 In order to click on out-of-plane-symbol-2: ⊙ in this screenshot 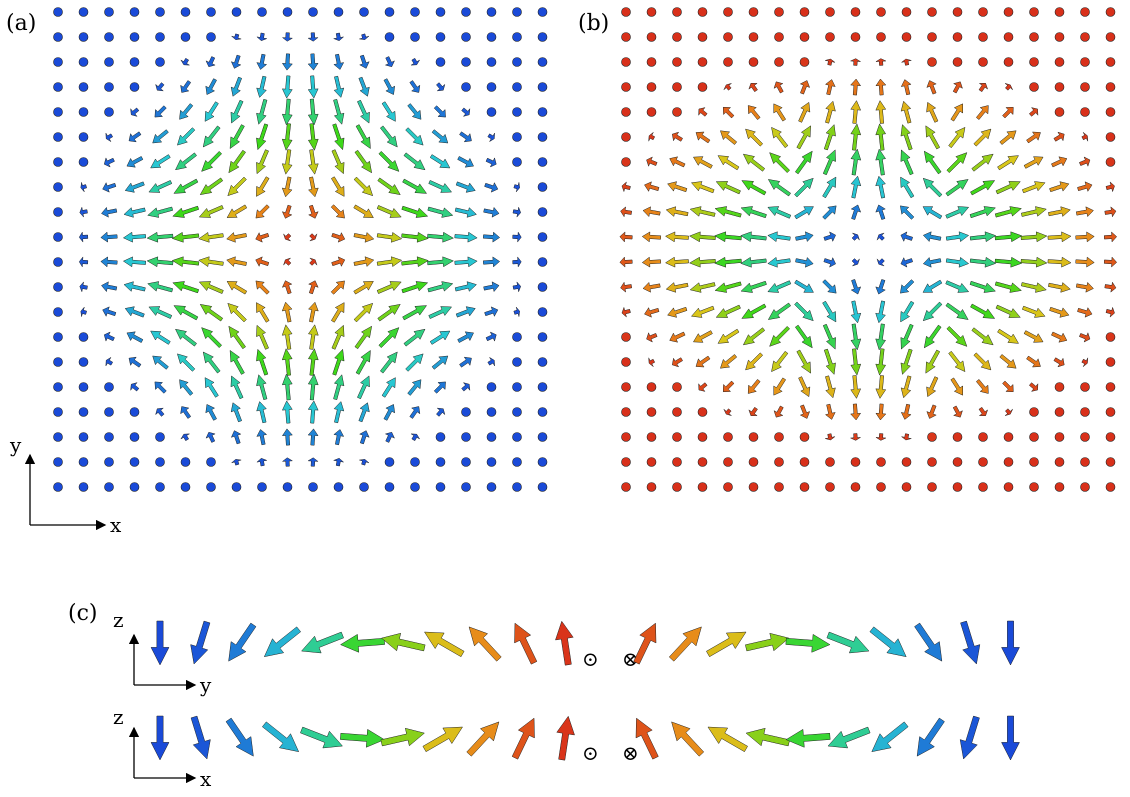, I will do `click(590, 753)`.